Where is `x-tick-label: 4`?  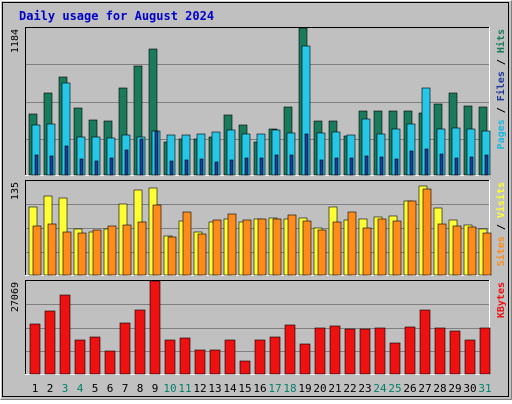
x-tick-label: 4 is located at coordinates (80, 388).